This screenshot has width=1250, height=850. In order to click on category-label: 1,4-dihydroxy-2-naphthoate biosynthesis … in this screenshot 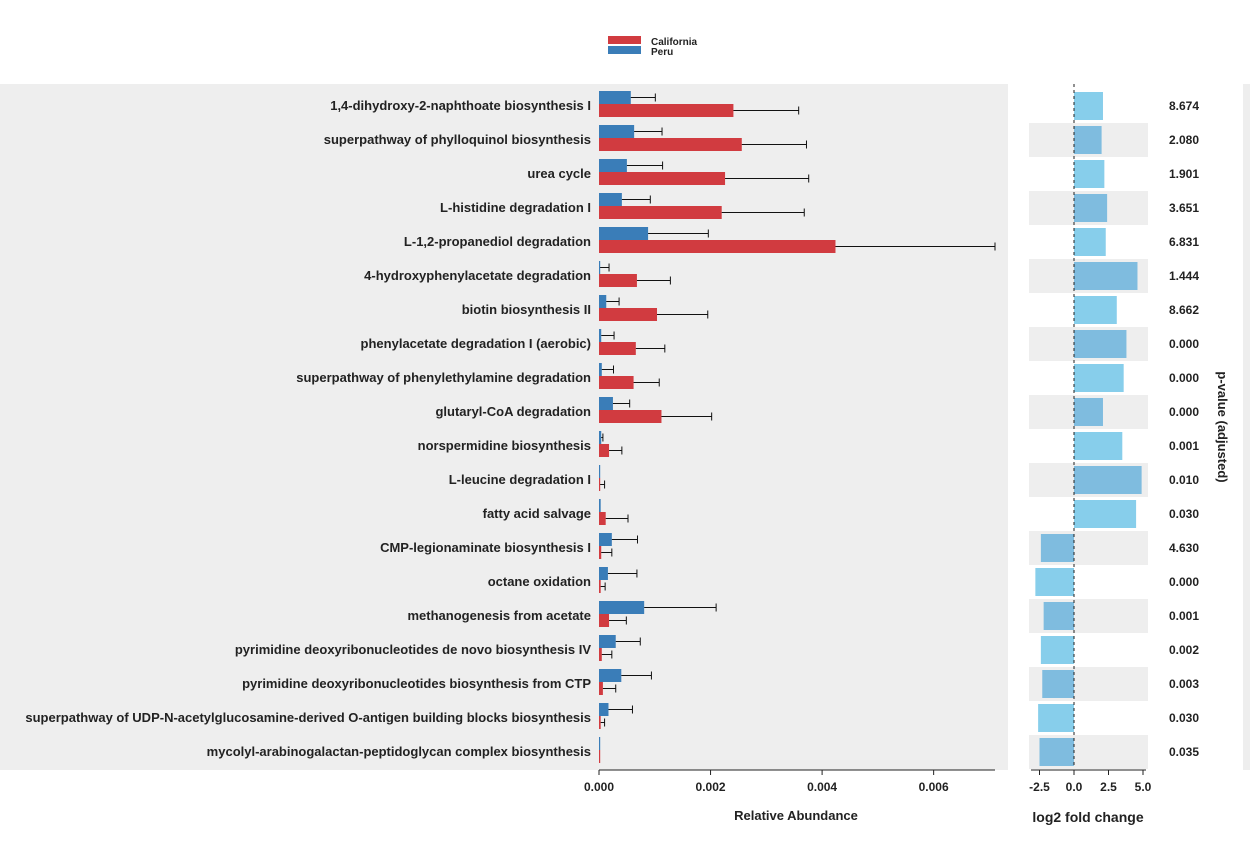, I will do `click(460, 105)`.